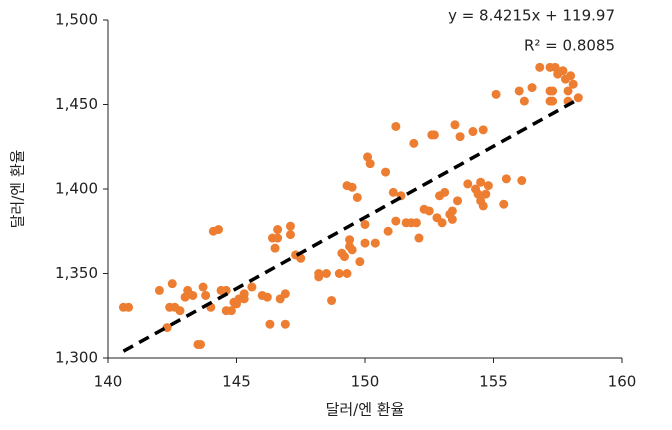 The image size is (672, 430). What do you see at coordinates (622, 382) in the screenshot?
I see `x-tick-label: 160` at bounding box center [622, 382].